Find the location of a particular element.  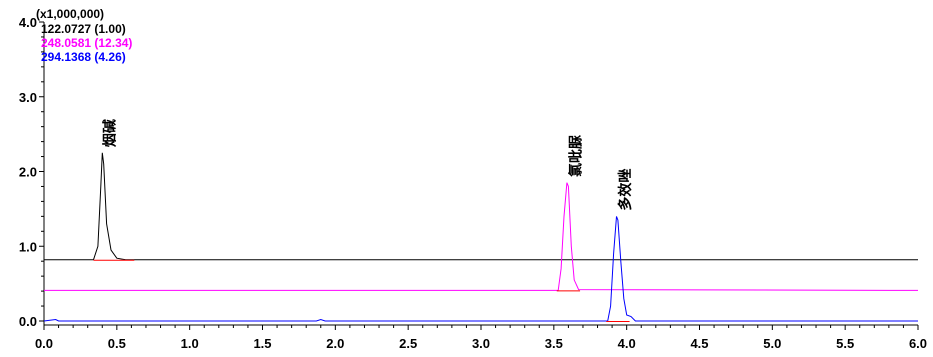

peak-label: 氯吡脲 is located at coordinates (575, 155).